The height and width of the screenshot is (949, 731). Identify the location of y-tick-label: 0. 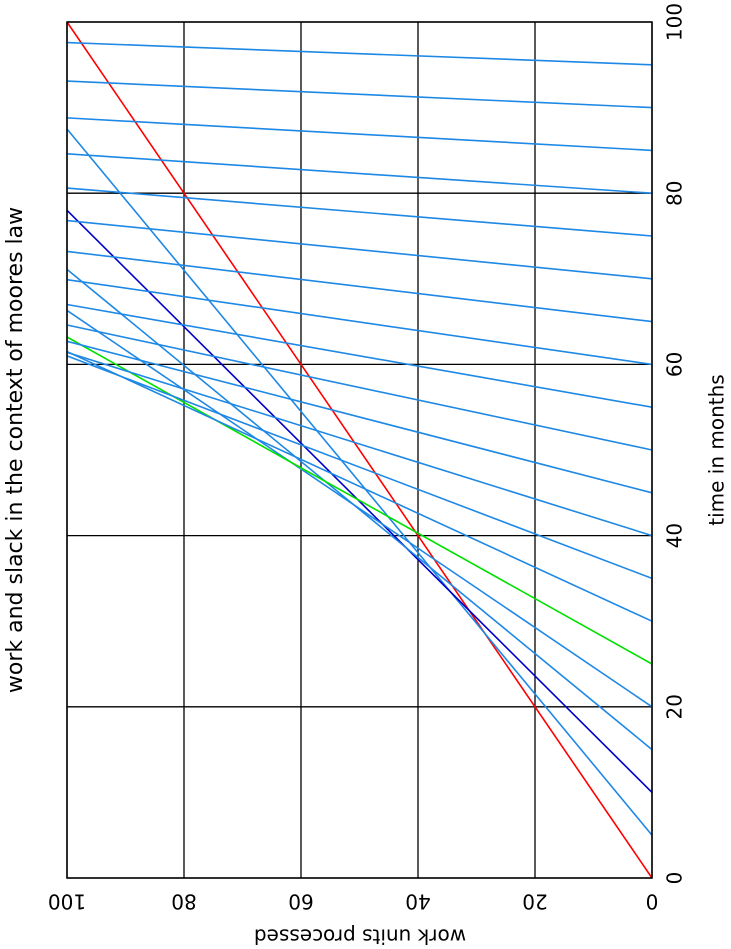
(652, 902).